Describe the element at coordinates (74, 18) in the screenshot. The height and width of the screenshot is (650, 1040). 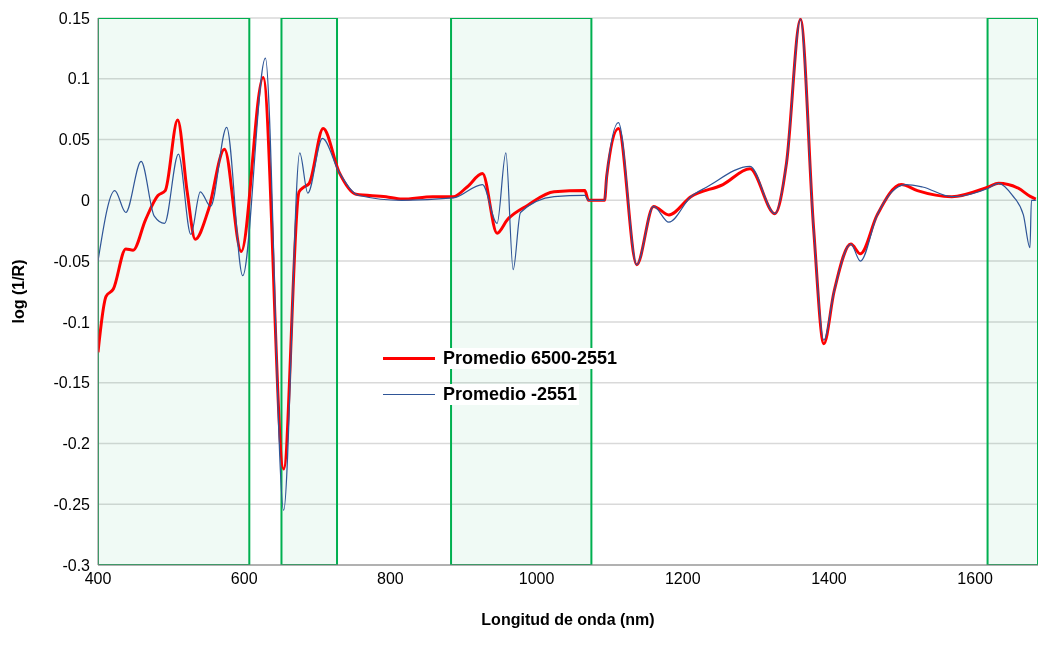
I see `y-tick-label: 0.15` at that location.